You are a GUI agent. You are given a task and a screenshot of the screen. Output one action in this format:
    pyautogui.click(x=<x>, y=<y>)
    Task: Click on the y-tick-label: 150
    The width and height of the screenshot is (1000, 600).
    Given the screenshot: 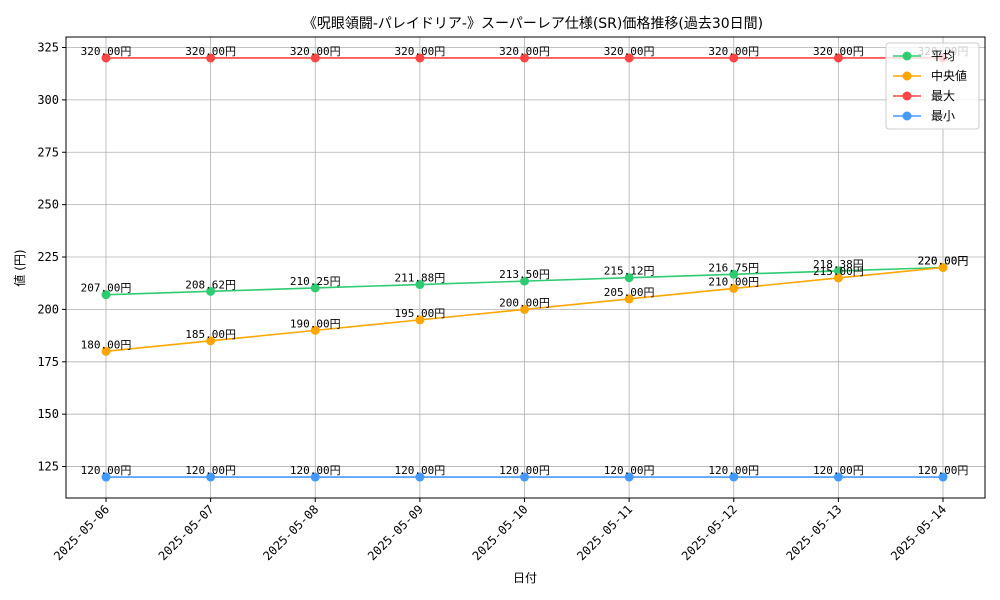 What is the action you would take?
    pyautogui.click(x=48, y=414)
    